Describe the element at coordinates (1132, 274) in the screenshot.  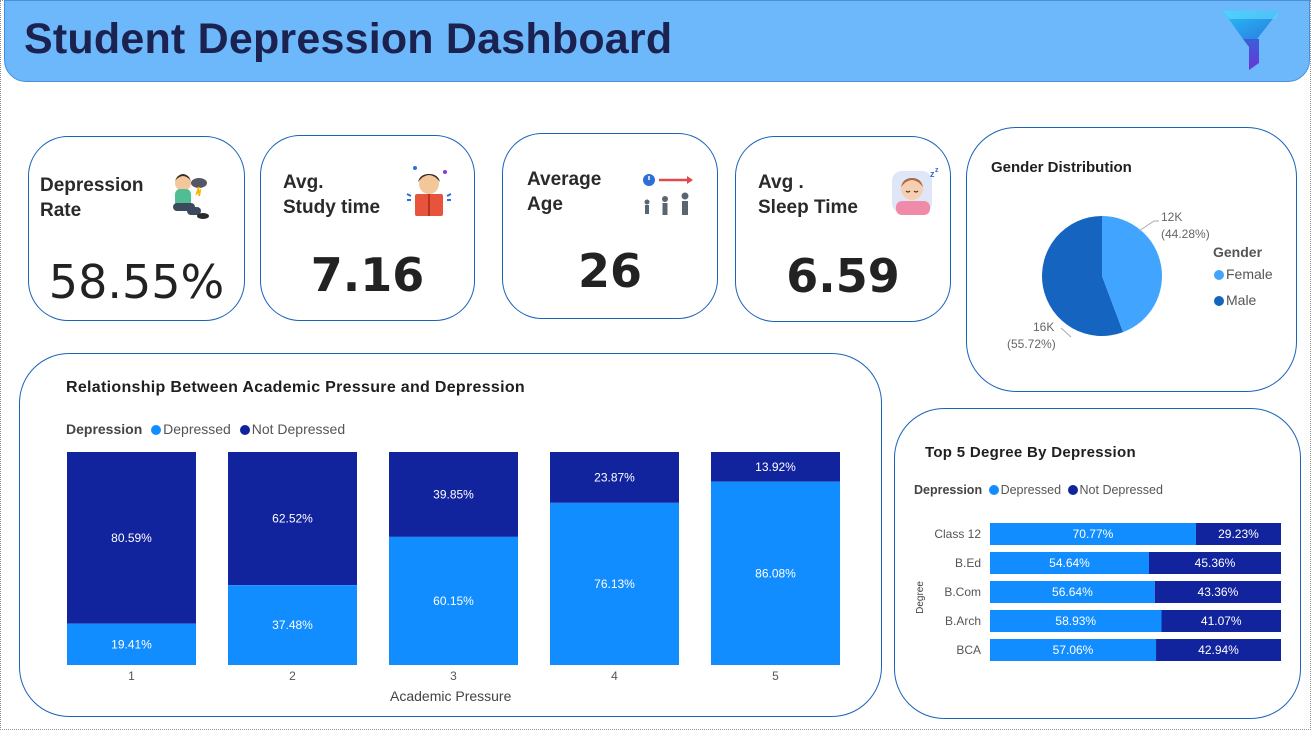
I see `pie-slice-female` at that location.